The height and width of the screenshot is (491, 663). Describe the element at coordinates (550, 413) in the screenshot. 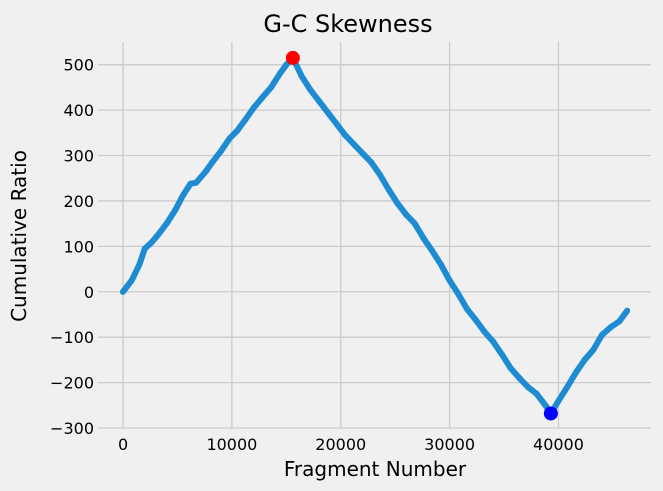

I see `min-skew-marker` at that location.